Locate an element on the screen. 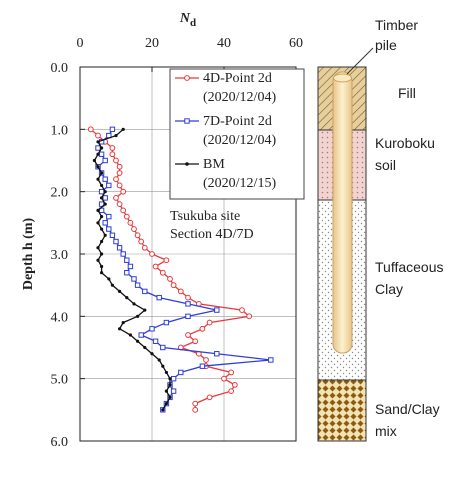  pile-label: pile is located at coordinates (386, 45).